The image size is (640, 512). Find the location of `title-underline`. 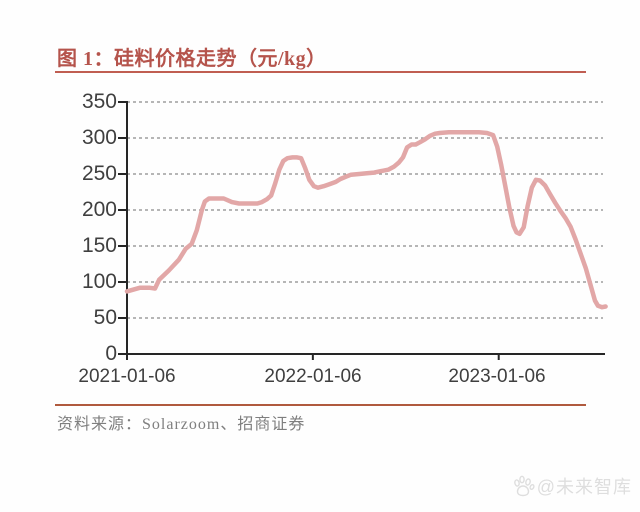

title-underline is located at coordinates (320, 72).